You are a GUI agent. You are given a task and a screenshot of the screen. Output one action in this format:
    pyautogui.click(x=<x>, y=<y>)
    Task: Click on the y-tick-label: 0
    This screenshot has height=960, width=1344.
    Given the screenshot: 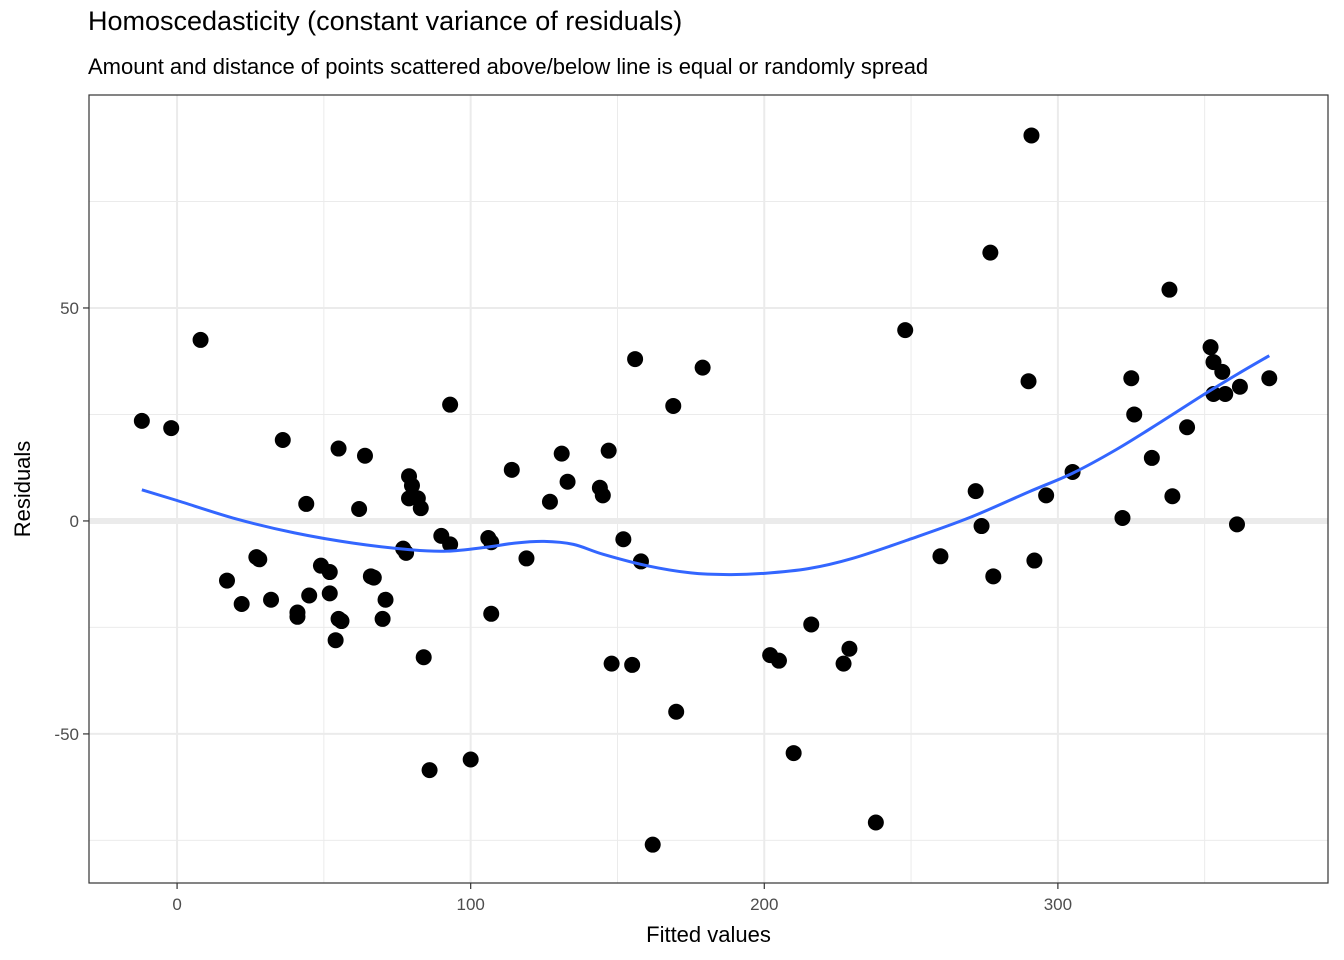 What is the action you would take?
    pyautogui.click(x=74, y=521)
    